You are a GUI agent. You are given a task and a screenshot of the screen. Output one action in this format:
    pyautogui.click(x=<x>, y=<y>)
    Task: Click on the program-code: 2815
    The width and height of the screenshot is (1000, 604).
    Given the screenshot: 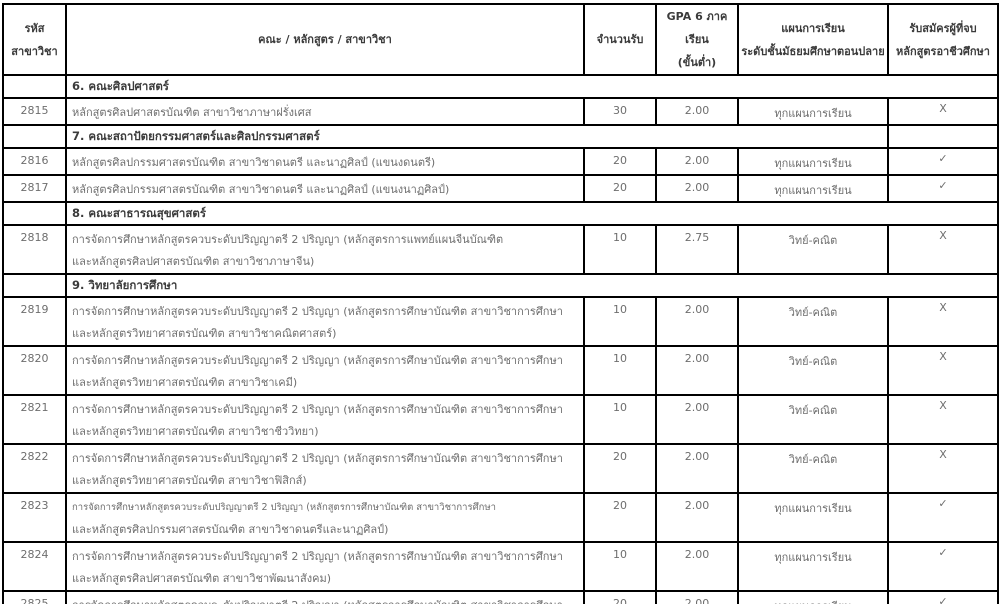 What is the action you would take?
    pyautogui.click(x=34, y=111)
    